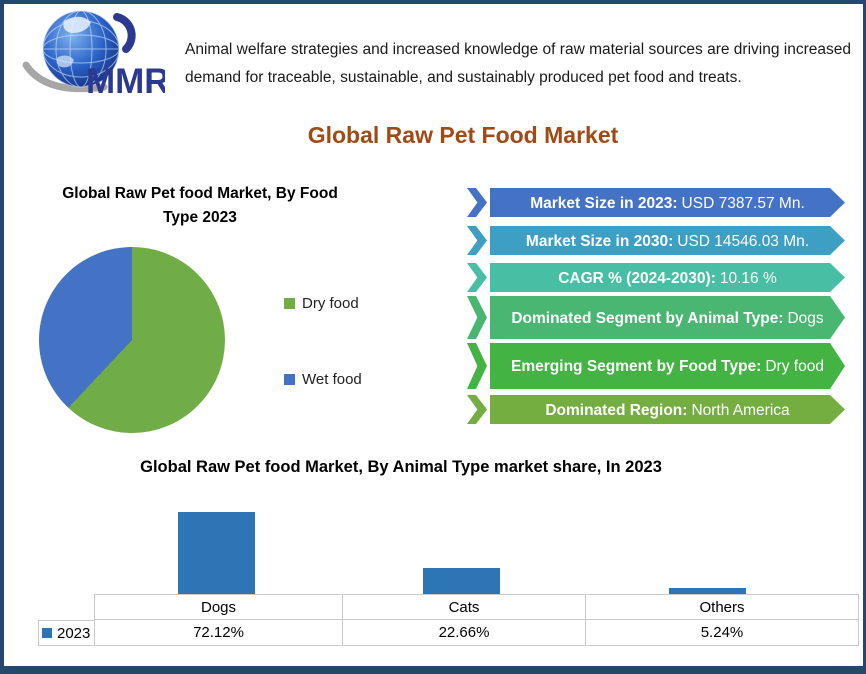  I want to click on banner-body: Dominated Segment by Animal Type: Dogs, so click(667, 317).